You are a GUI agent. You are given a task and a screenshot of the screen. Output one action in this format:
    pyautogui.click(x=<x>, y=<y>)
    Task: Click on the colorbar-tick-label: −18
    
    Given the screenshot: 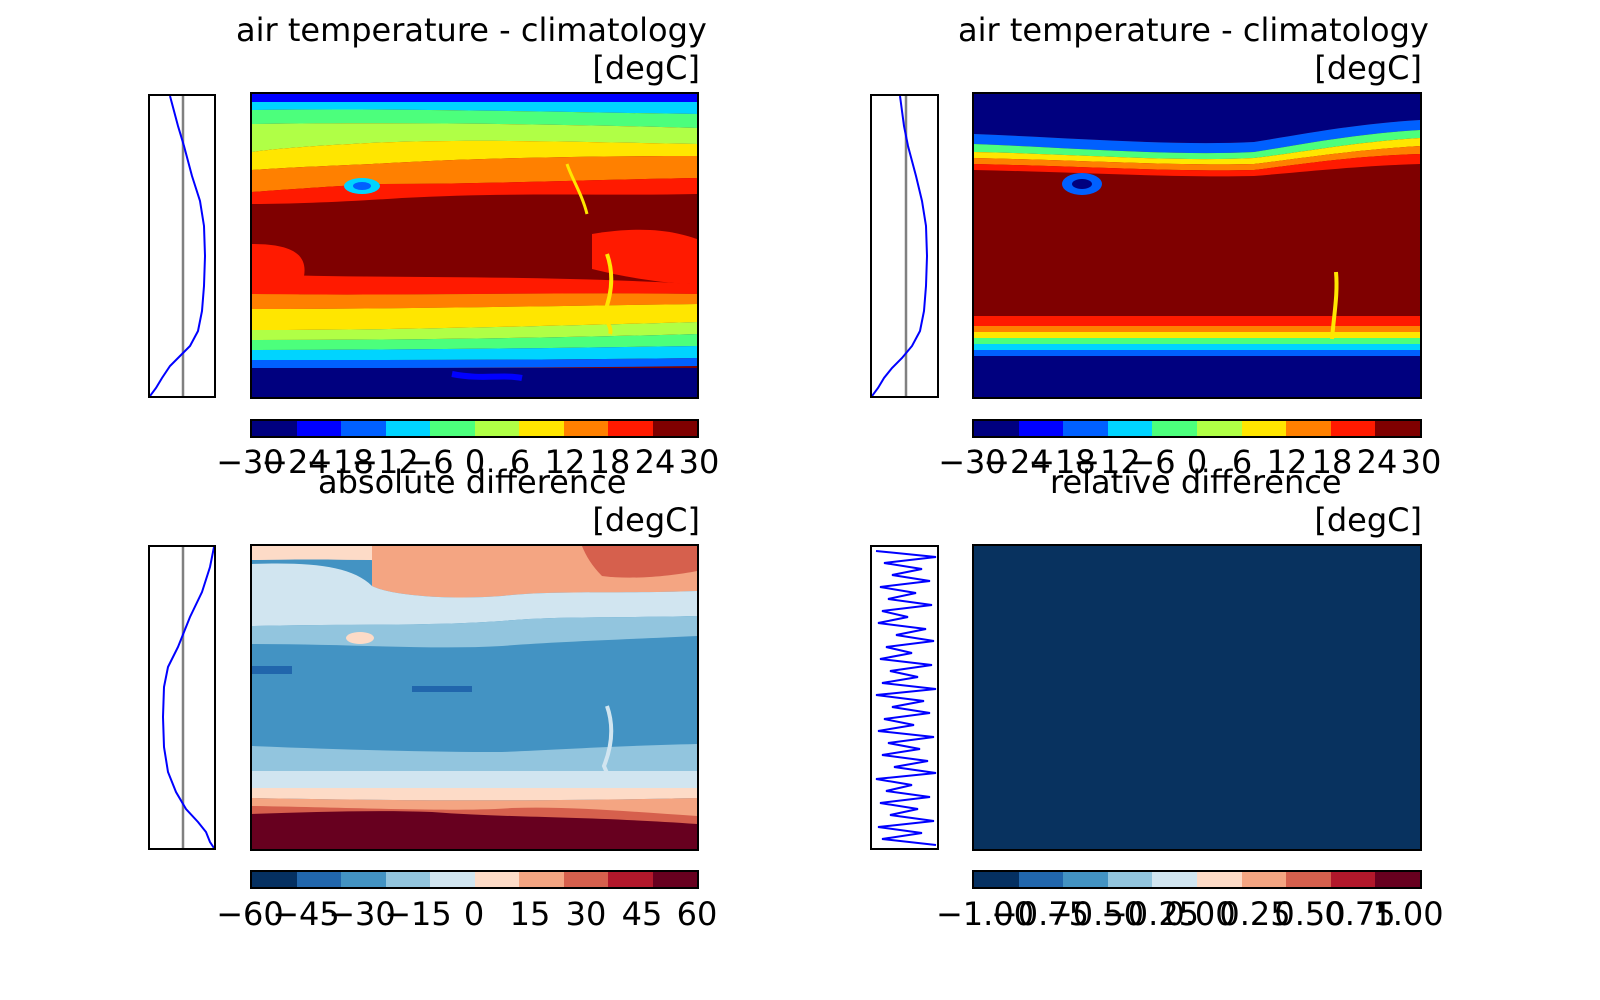 What is the action you would take?
    pyautogui.click(x=340, y=462)
    